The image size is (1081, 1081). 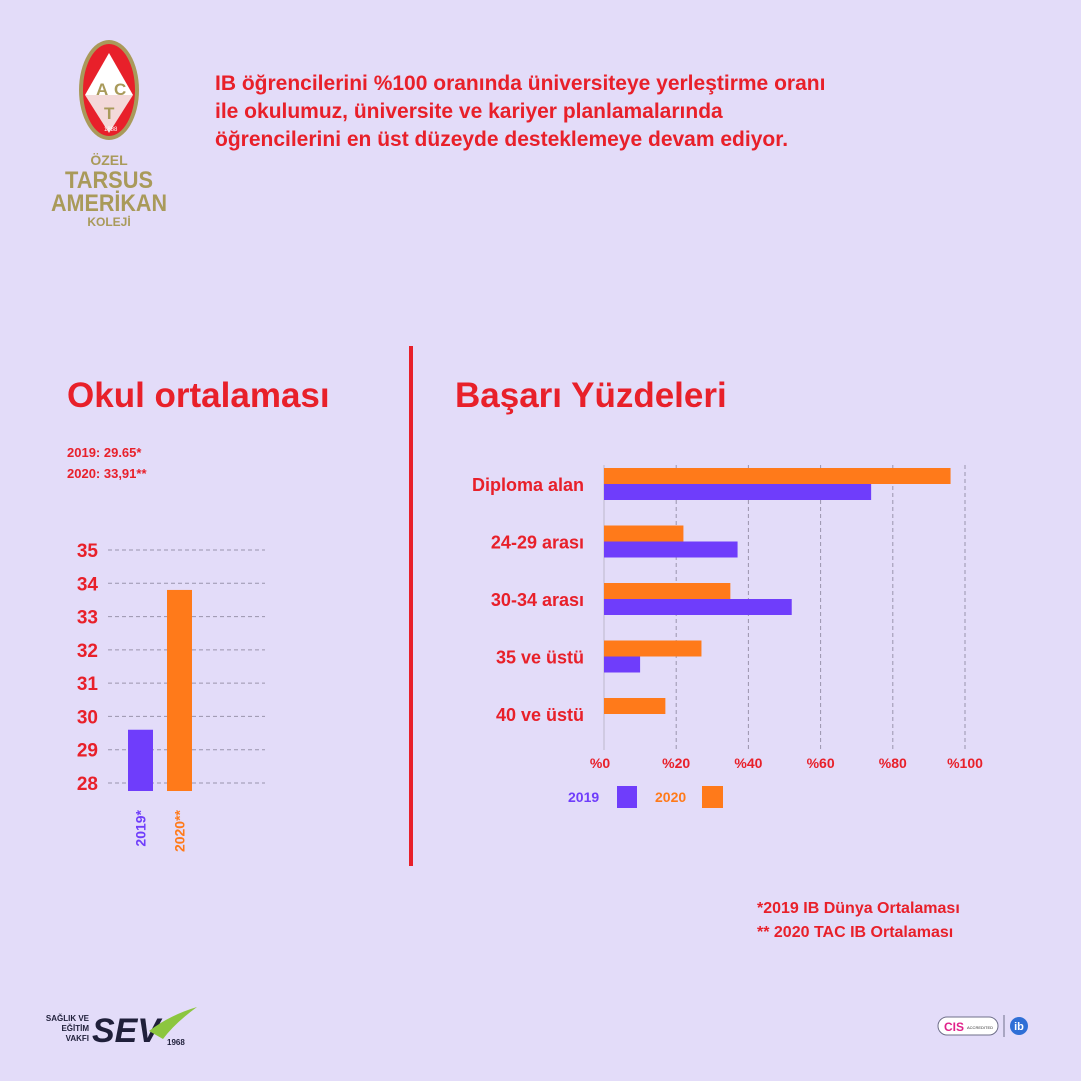 What do you see at coordinates (858, 908) in the screenshot?
I see `footnote-2019: *2019 IB Dünya Ortalaması` at bounding box center [858, 908].